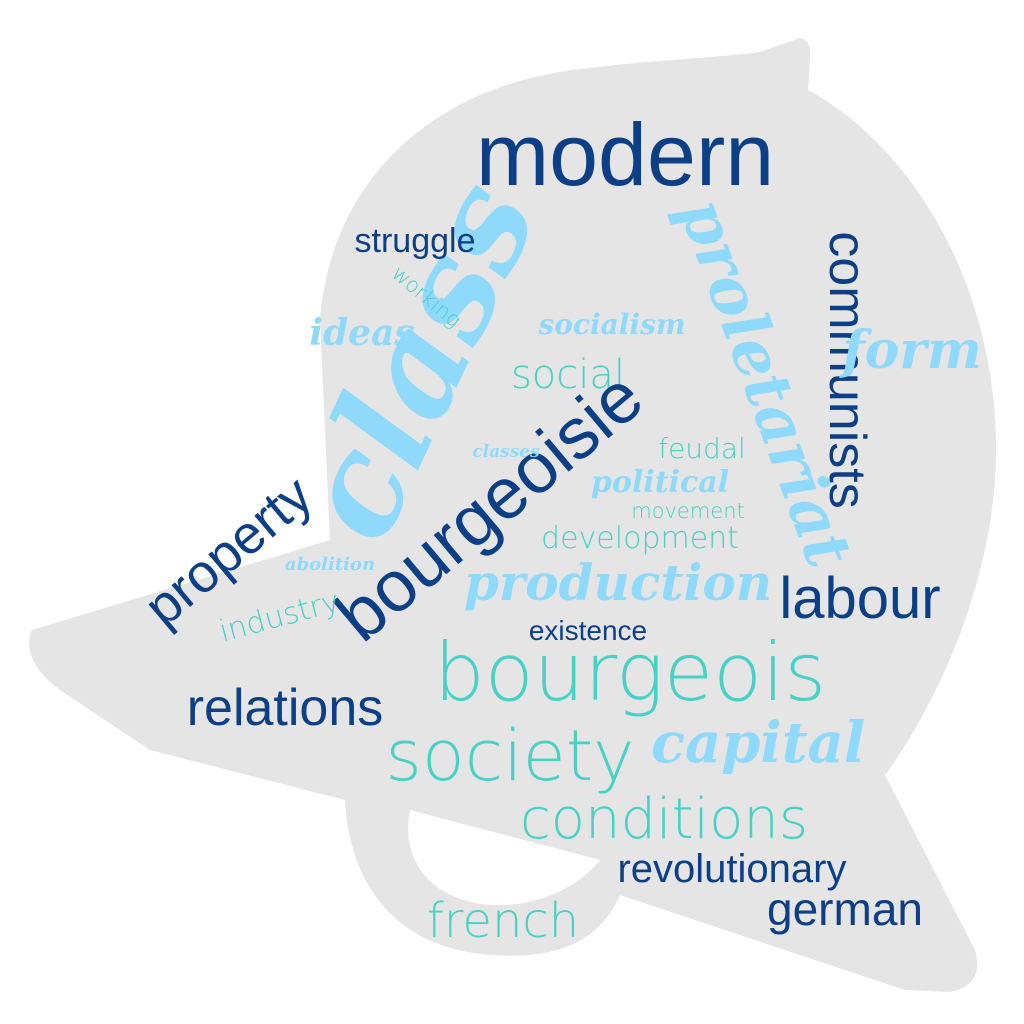 The height and width of the screenshot is (1024, 1024). Describe the element at coordinates (330, 564) in the screenshot. I see `word-abolition: abolition` at that location.